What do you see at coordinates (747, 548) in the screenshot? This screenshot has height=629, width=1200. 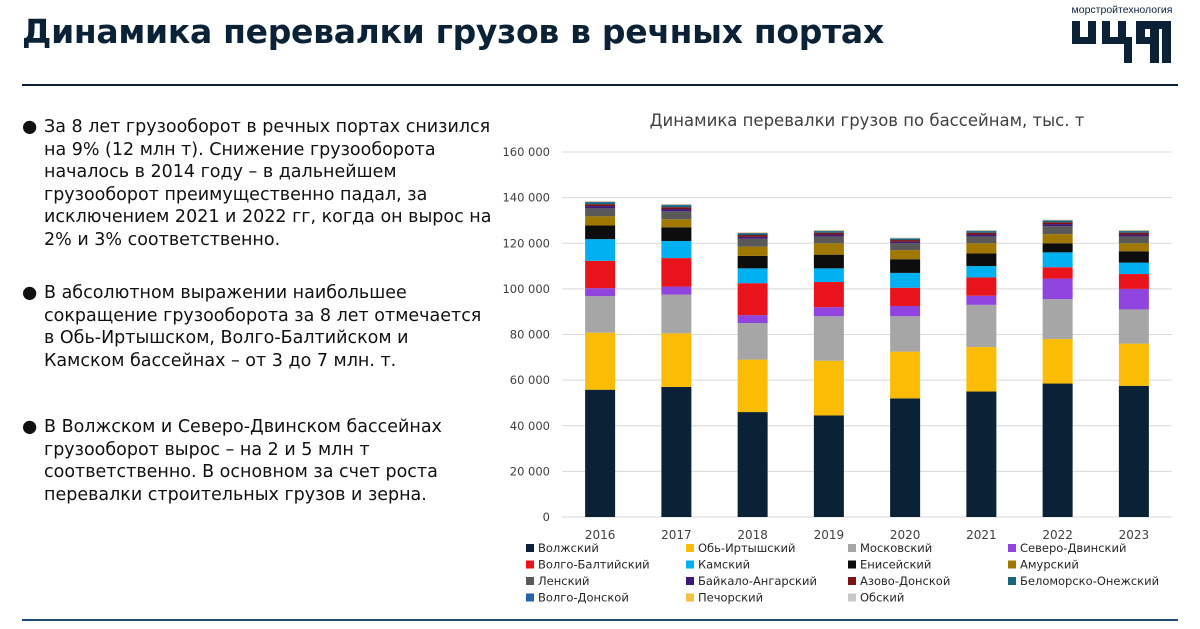 I see `legend-label: Обь-Иртышский` at bounding box center [747, 548].